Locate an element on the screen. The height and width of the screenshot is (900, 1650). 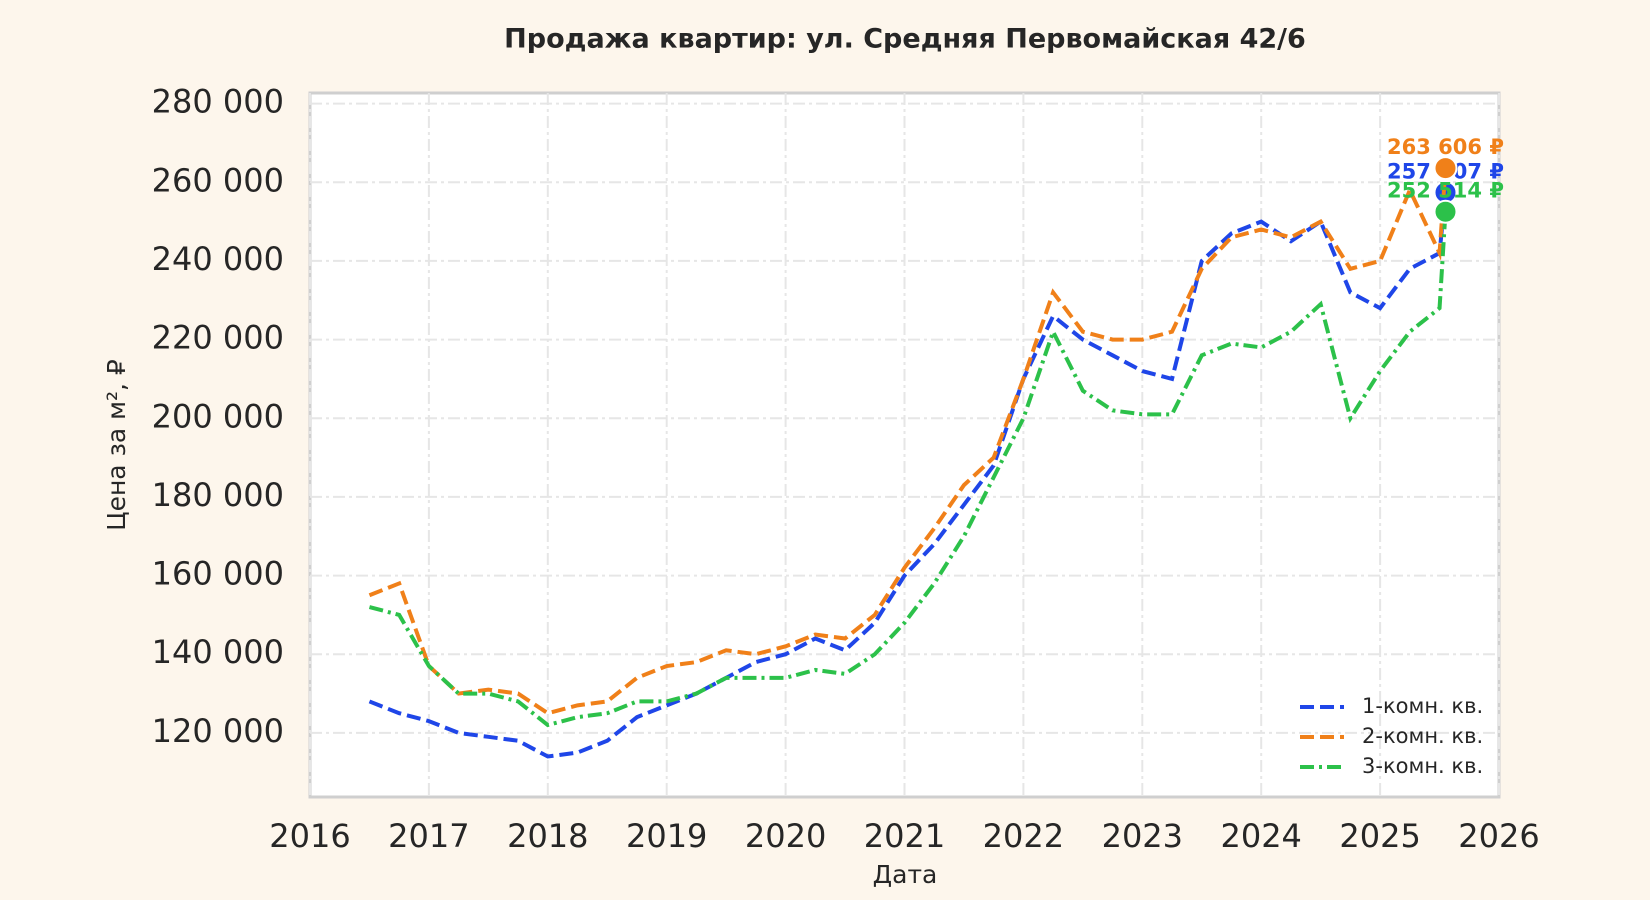
legend-label: 2-комн. кв. is located at coordinates (1422, 736).